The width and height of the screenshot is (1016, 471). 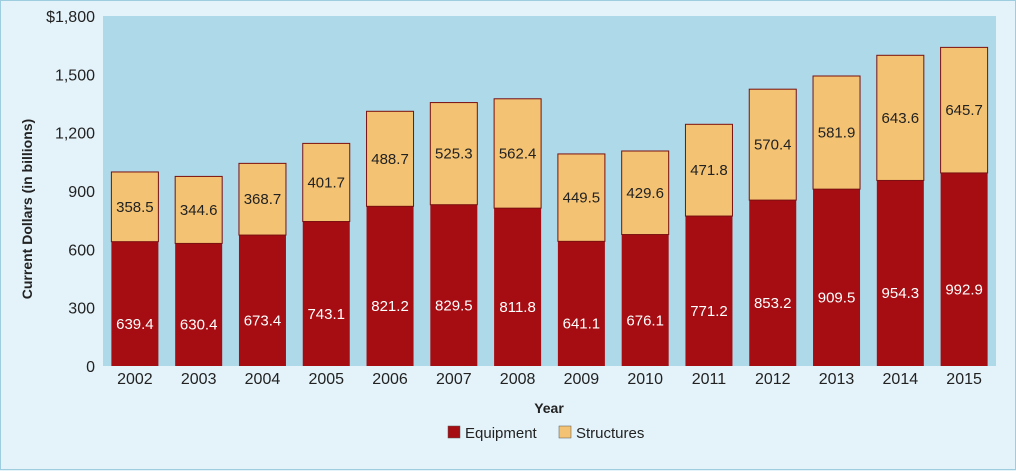 I want to click on x-tick-label: 2006, so click(x=390, y=379).